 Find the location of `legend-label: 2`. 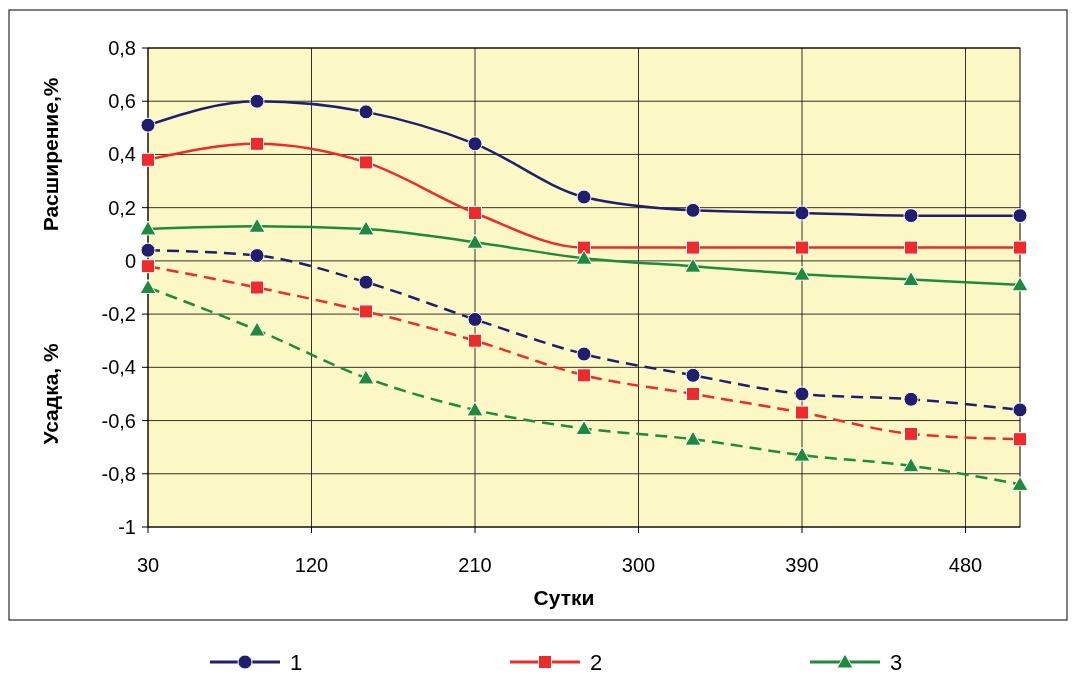

legend-label: 2 is located at coordinates (596, 662).